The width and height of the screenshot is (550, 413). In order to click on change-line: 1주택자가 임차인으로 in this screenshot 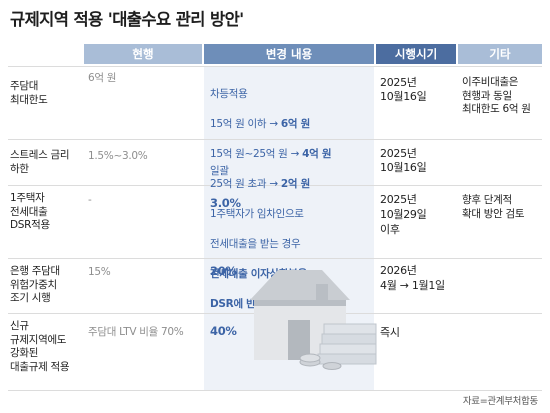, I will do `click(257, 214)`.